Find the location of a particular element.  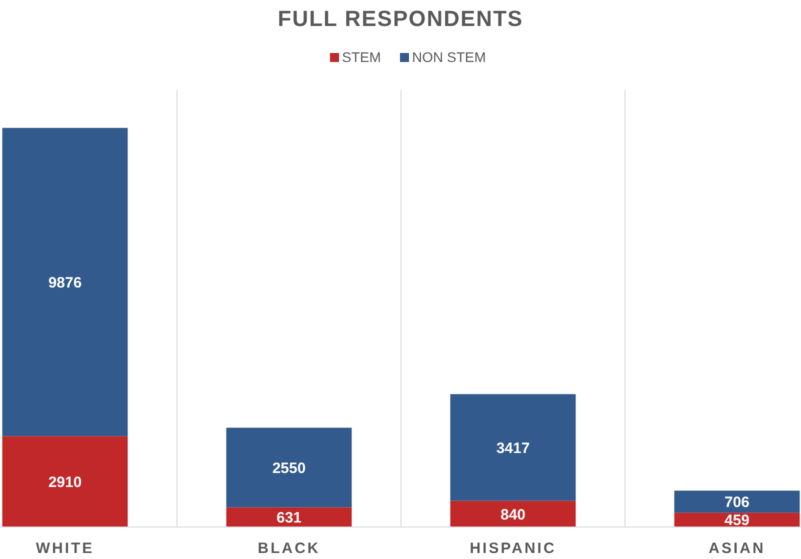

legend-label: NON STEM is located at coordinates (449, 57).